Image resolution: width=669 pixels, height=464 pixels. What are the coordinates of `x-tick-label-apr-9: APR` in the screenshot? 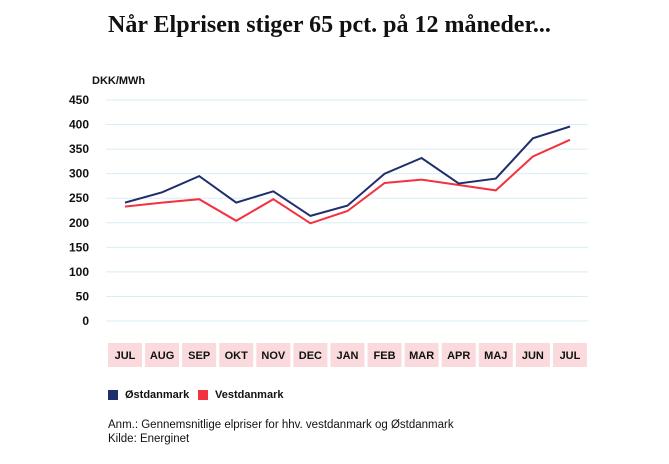 It's located at (458, 356).